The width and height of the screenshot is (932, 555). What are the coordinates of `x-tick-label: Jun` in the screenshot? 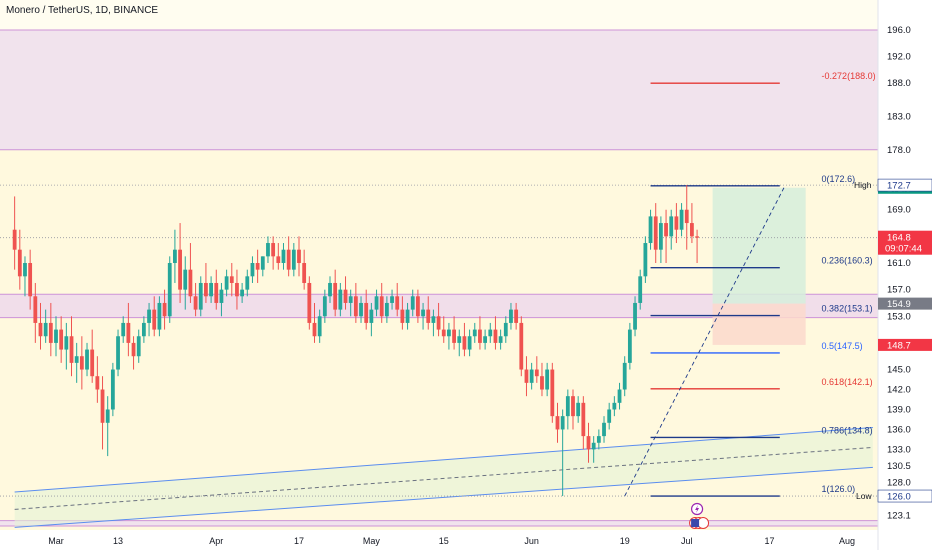 It's located at (531, 541).